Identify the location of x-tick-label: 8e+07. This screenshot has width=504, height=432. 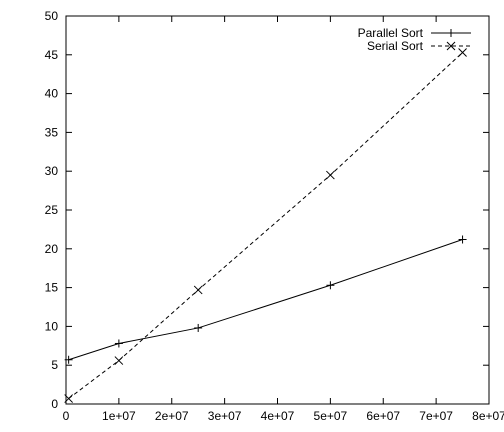
(488, 416).